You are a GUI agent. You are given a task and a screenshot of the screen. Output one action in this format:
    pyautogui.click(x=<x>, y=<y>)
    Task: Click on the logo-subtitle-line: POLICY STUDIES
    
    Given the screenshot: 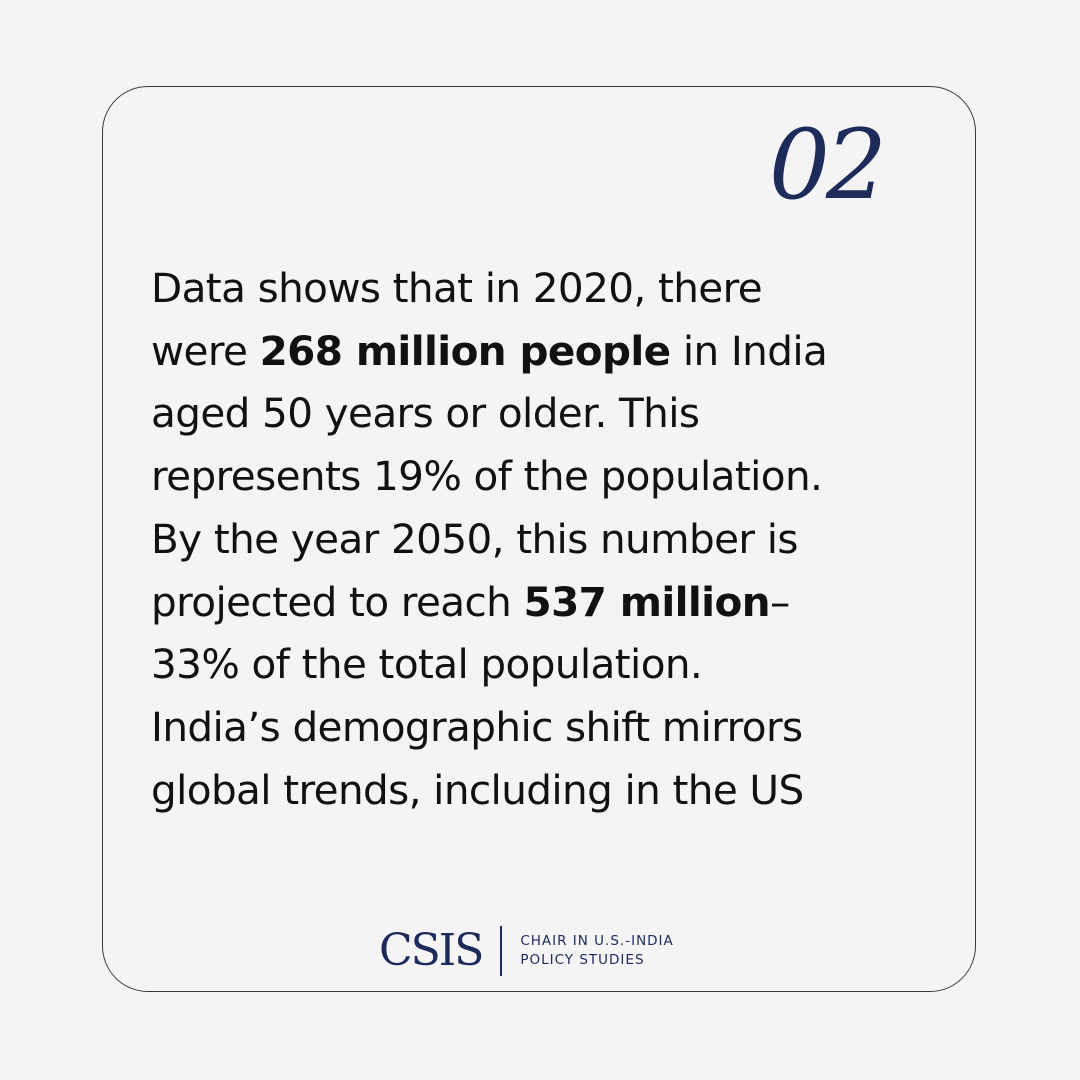 What is the action you would take?
    pyautogui.click(x=582, y=960)
    